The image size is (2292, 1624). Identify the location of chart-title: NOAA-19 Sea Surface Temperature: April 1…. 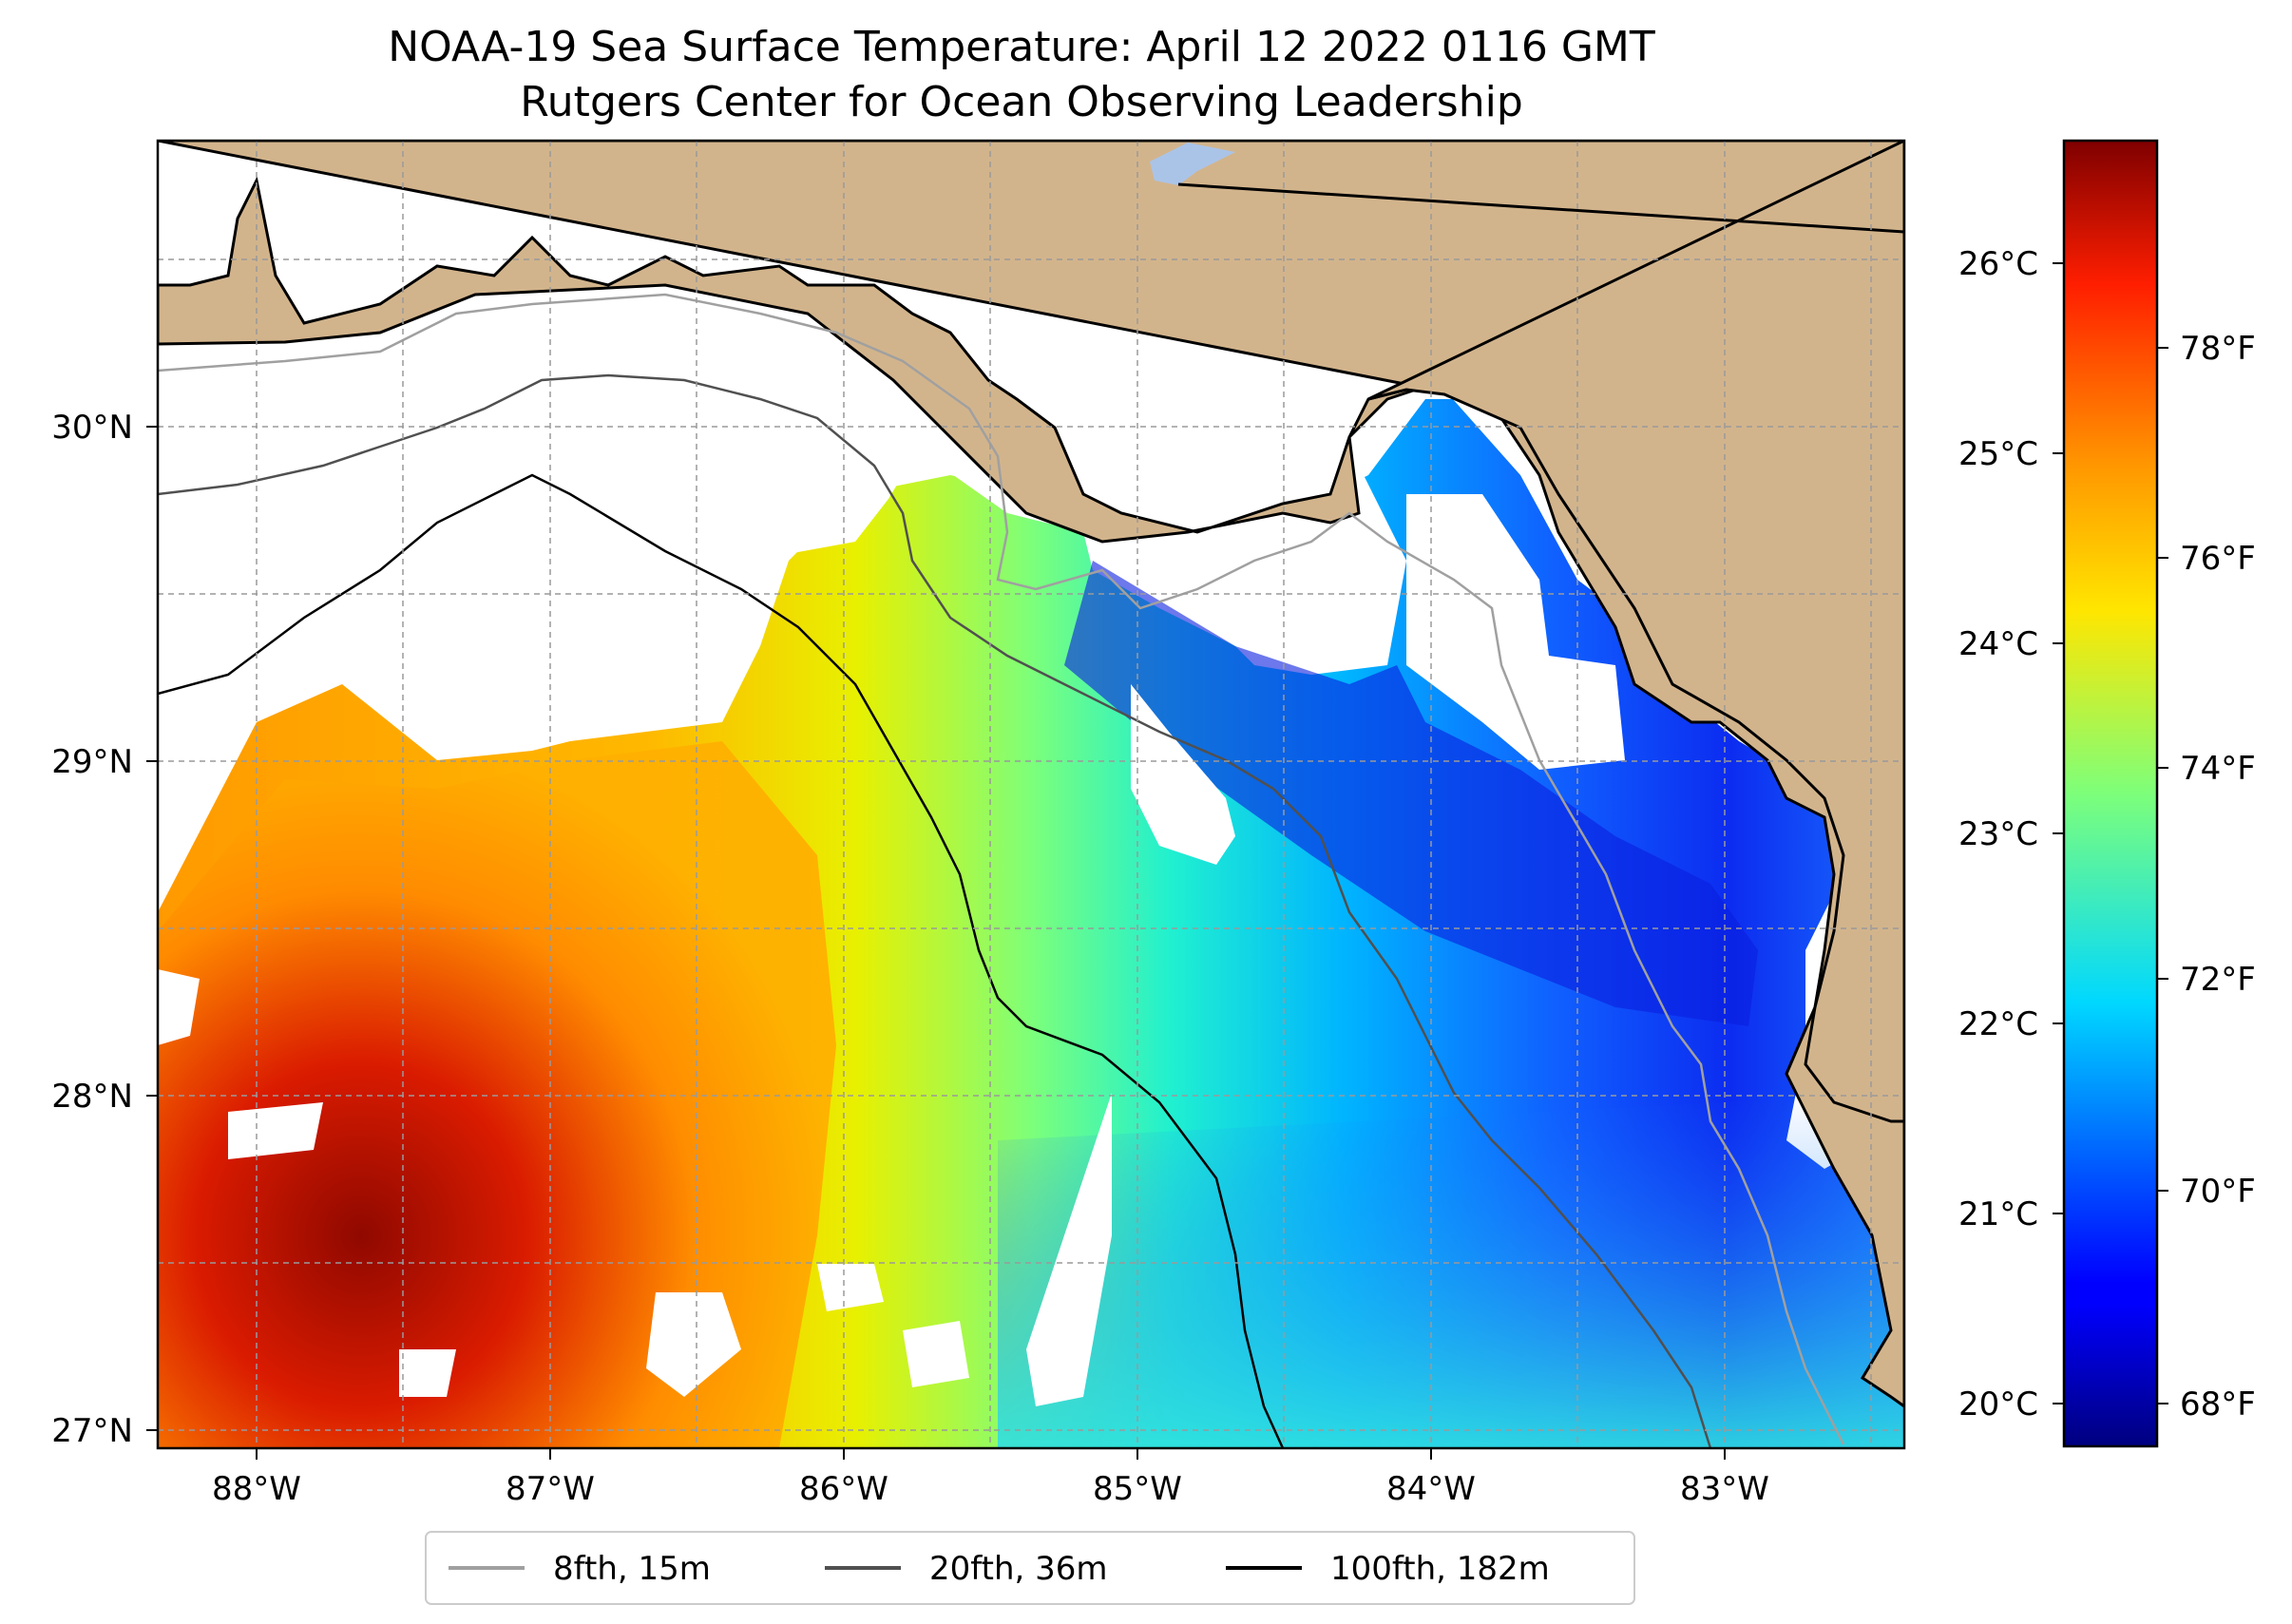
(1021, 47).